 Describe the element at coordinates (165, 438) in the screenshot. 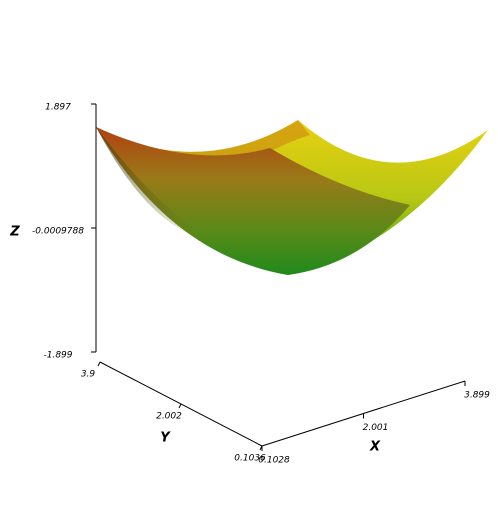

I see `y-axis-title: Y` at that location.